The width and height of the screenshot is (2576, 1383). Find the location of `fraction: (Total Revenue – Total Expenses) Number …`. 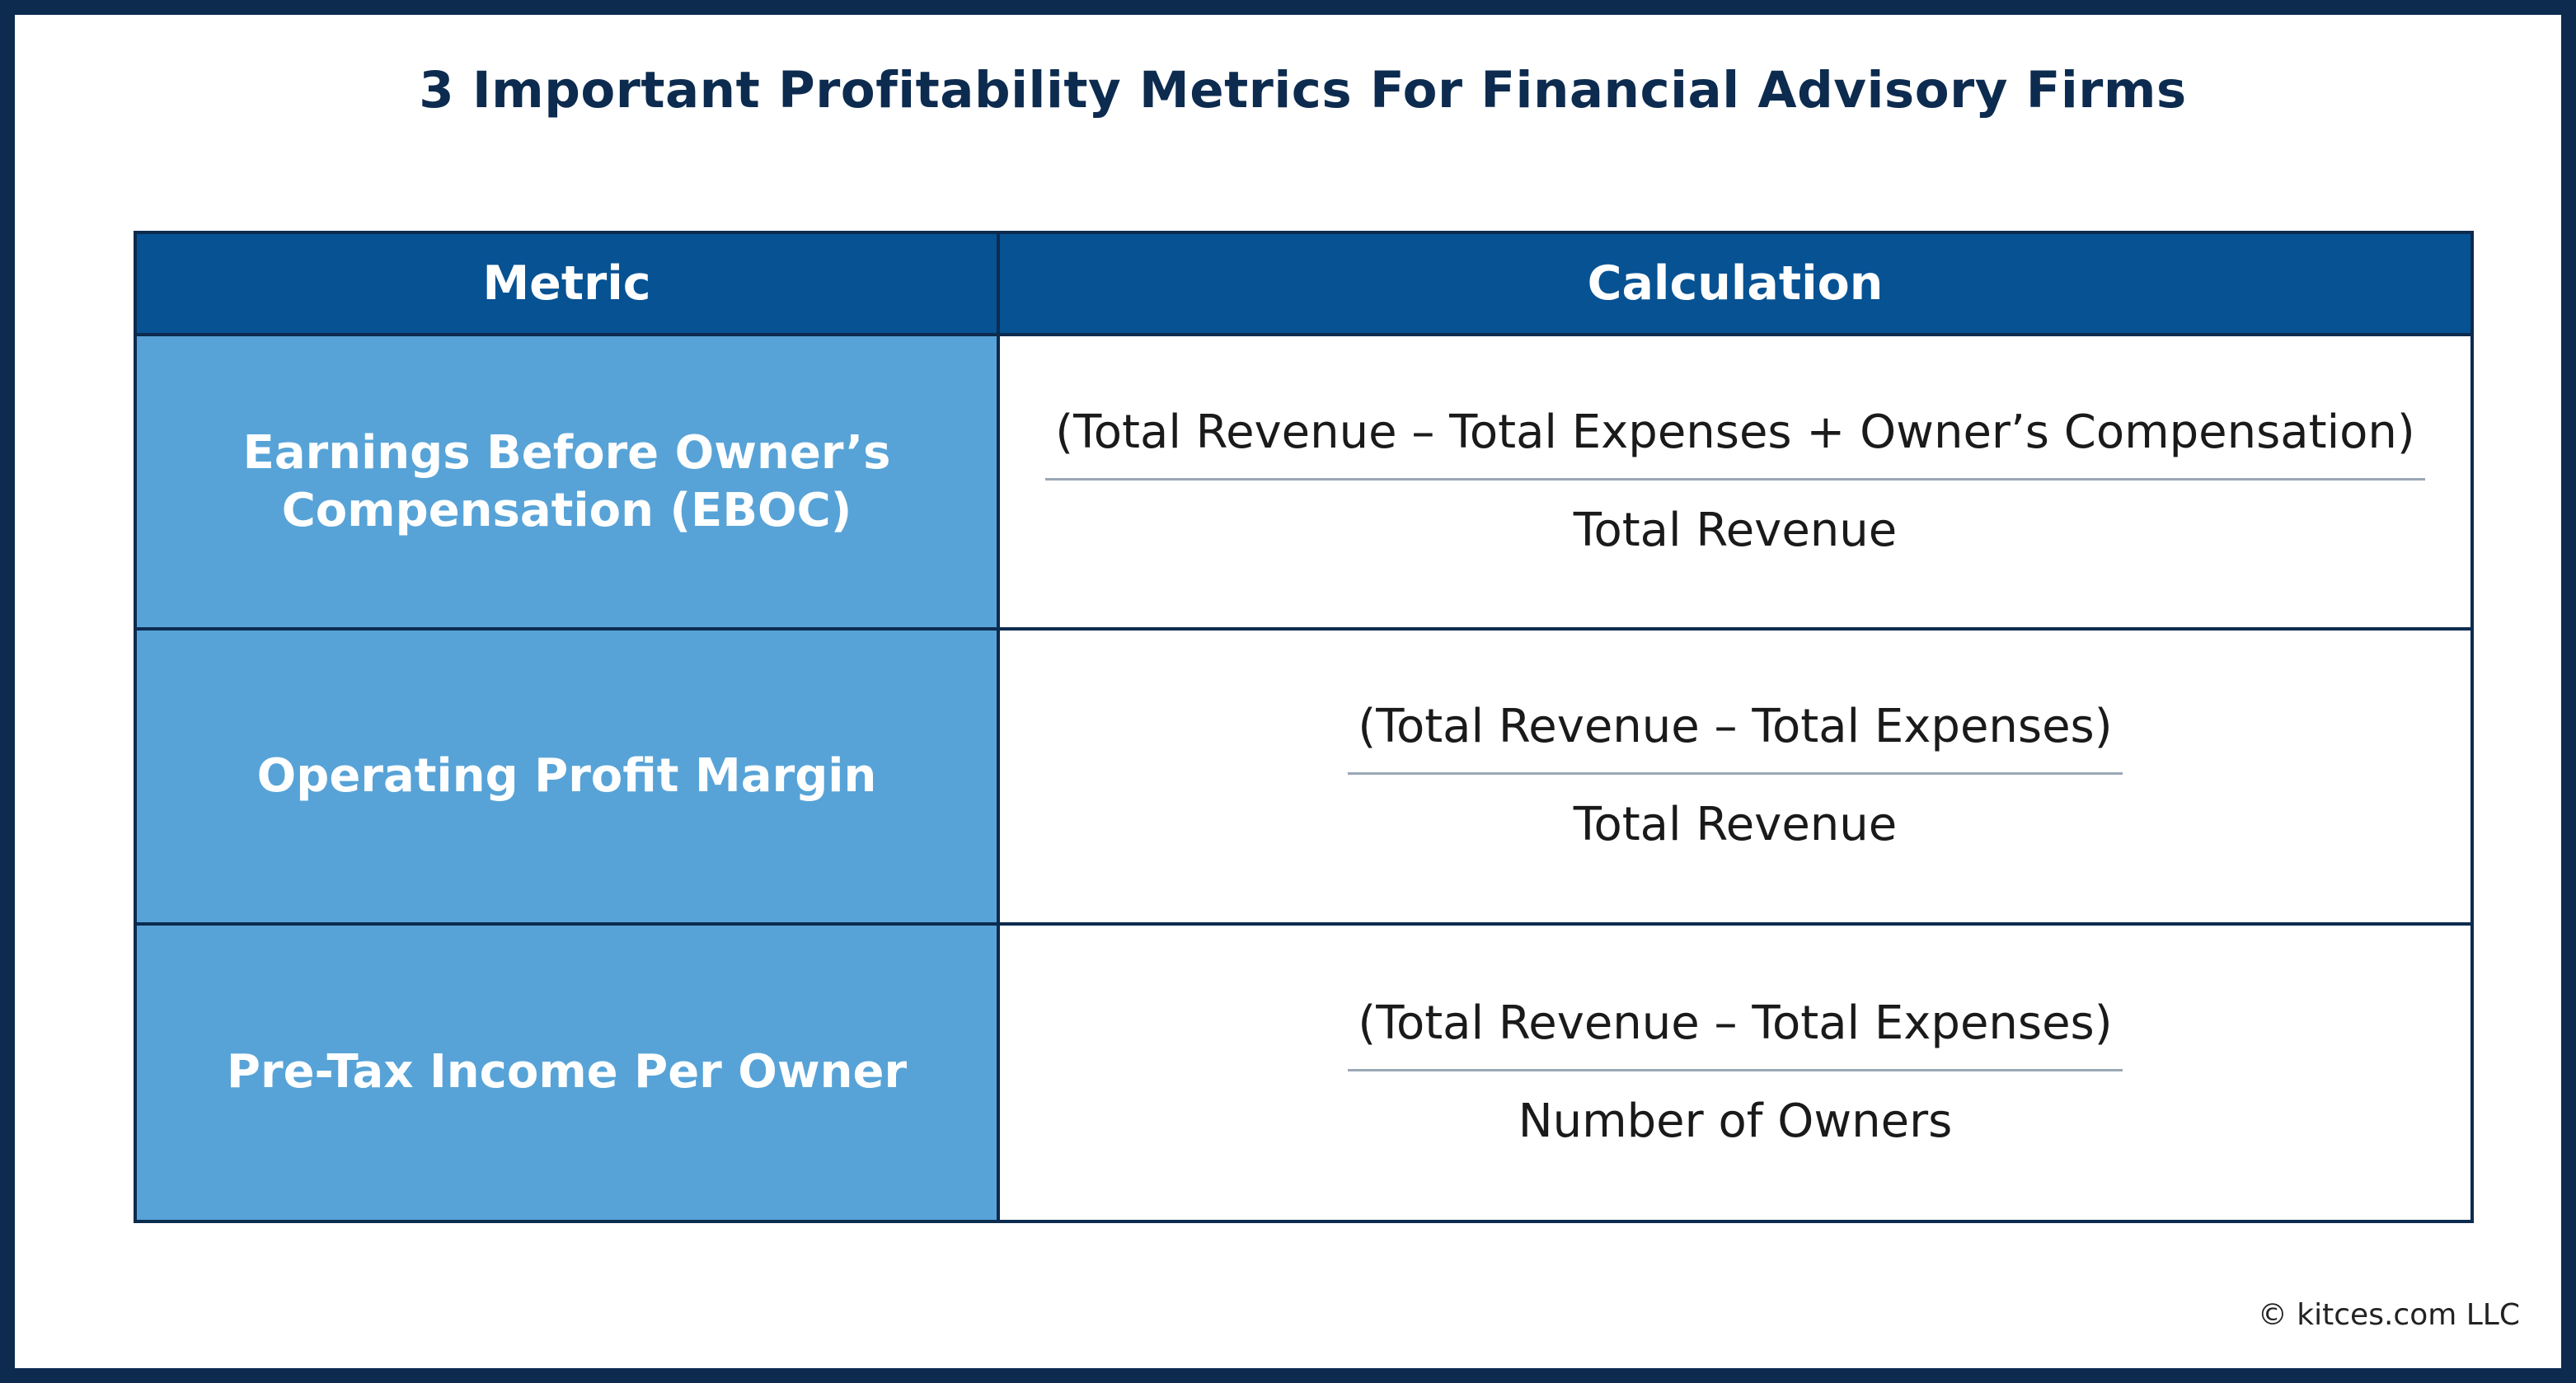

fraction: (Total Revenue – Total Expenses) Number … is located at coordinates (1735, 1073).